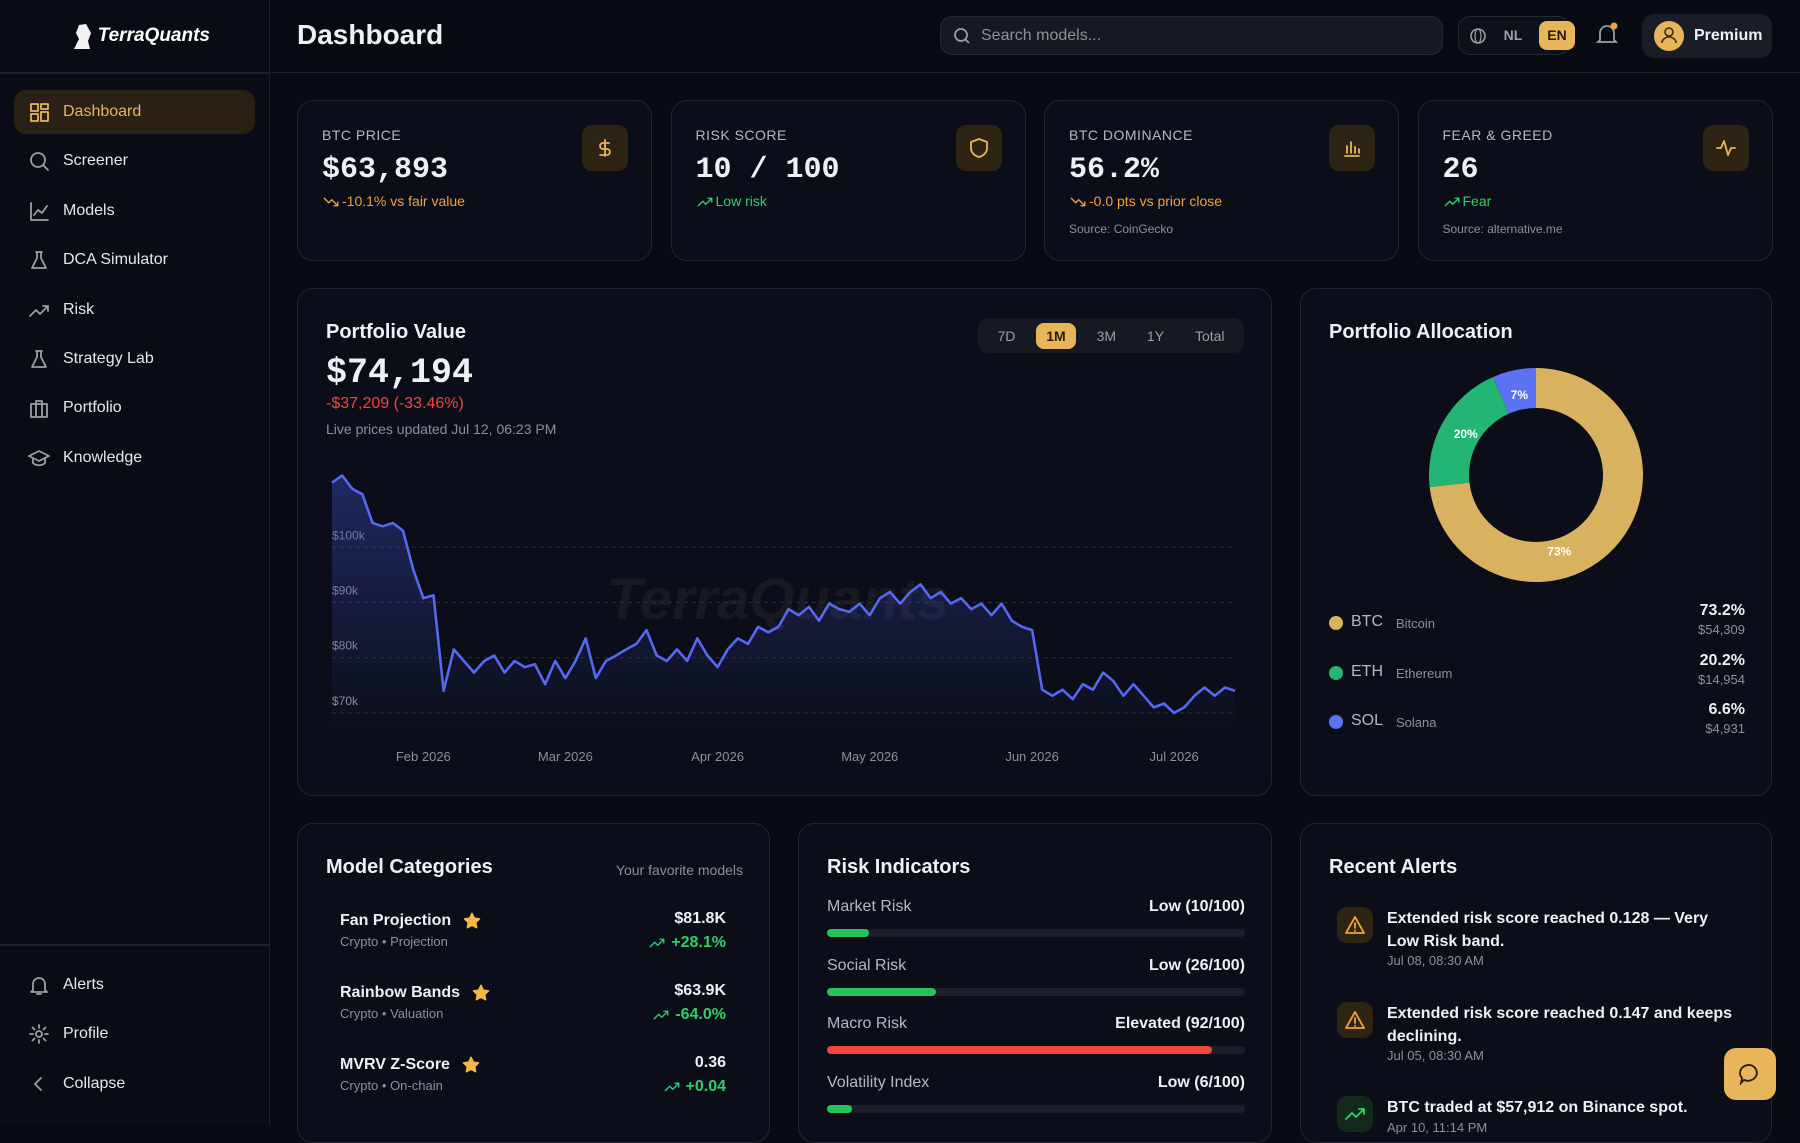 The height and width of the screenshot is (1143, 1800). What do you see at coordinates (1497, 135) in the screenshot?
I see `stat-label: FEAR & GREED` at bounding box center [1497, 135].